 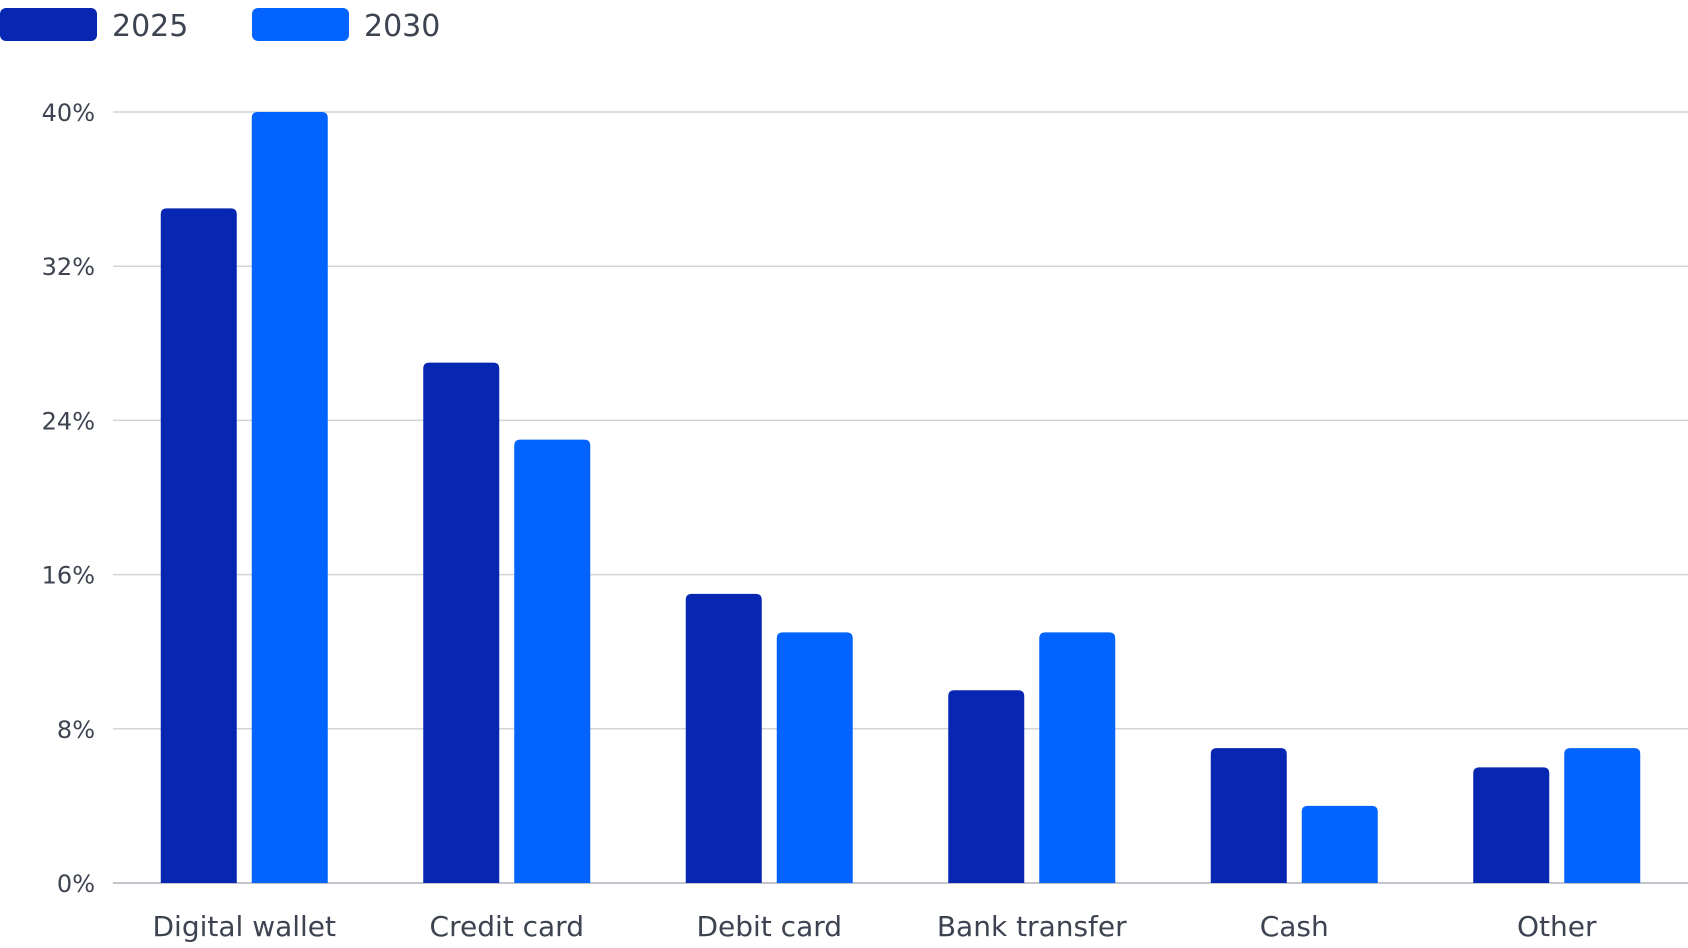 I want to click on bar-cash-2025, so click(x=1248, y=815).